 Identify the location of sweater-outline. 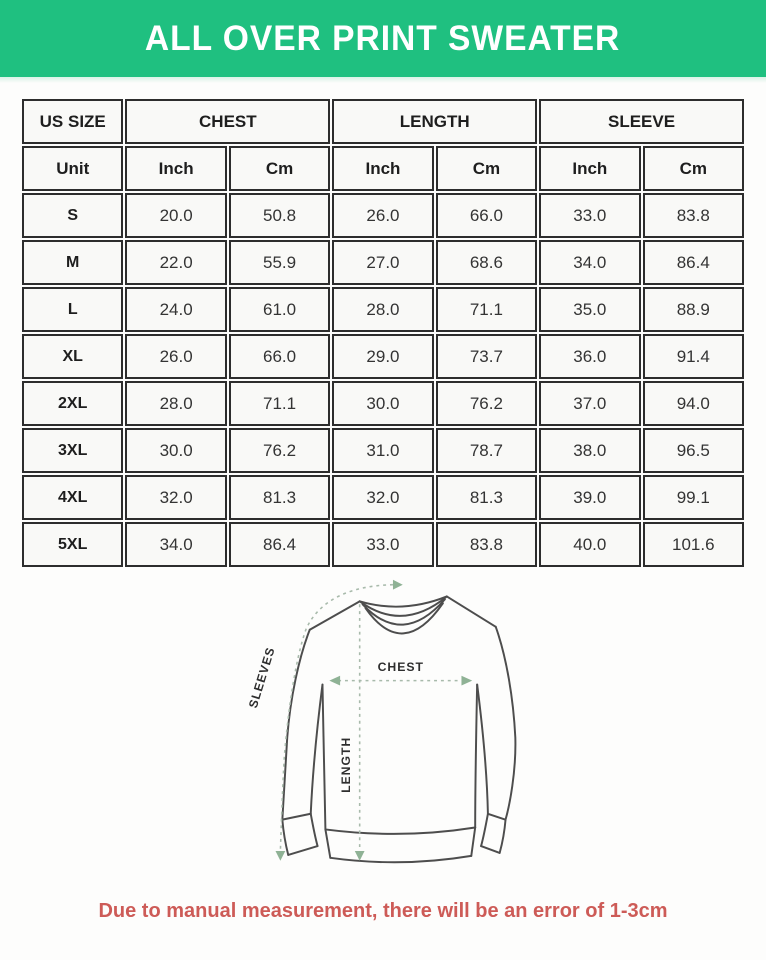
(399, 729).